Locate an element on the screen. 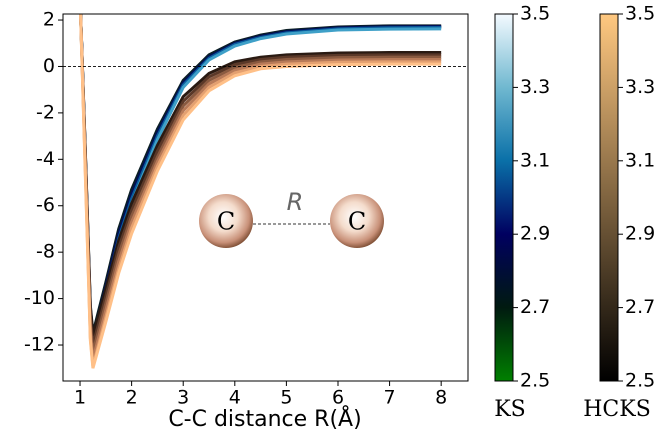 The width and height of the screenshot is (670, 438). colorbar-label: KS is located at coordinates (510, 409).